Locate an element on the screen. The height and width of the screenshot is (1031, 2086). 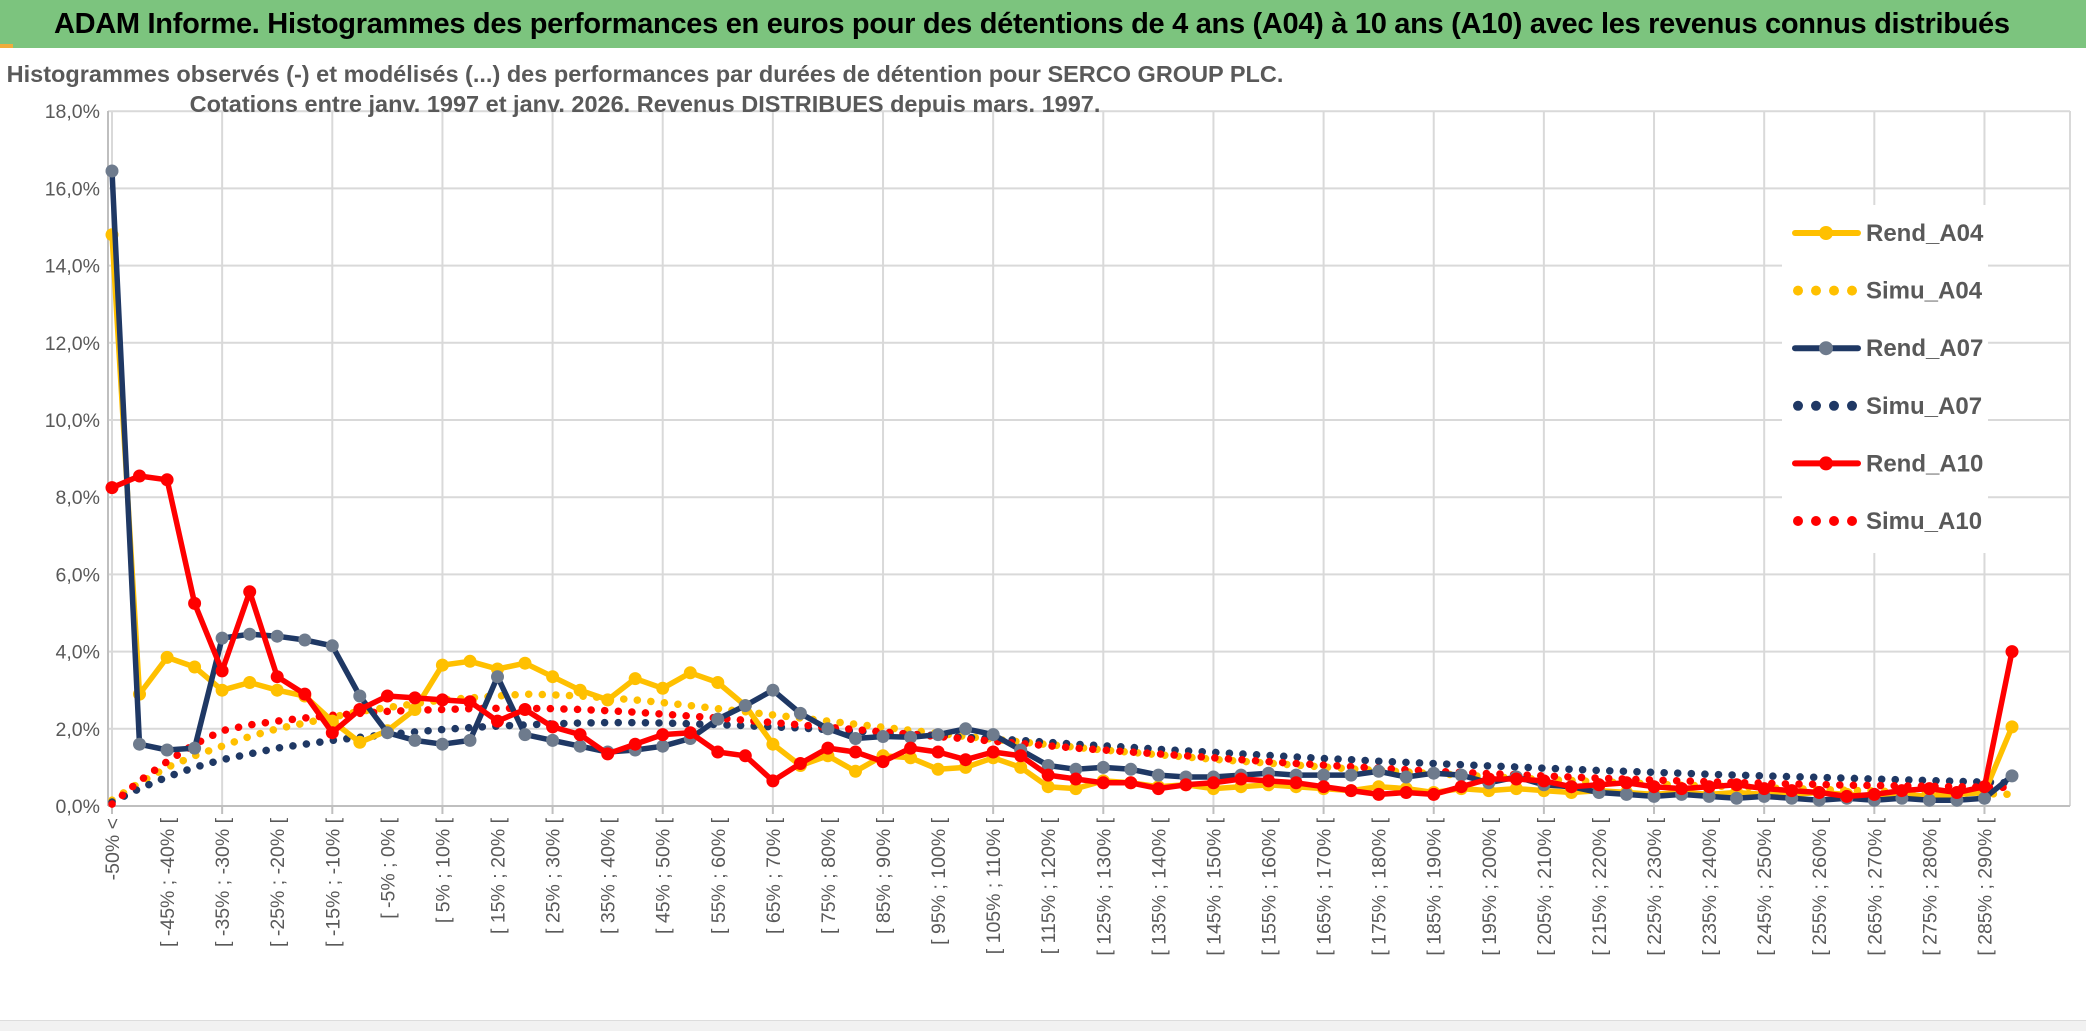
y-tick-label: 10,0% is located at coordinates (72, 421).